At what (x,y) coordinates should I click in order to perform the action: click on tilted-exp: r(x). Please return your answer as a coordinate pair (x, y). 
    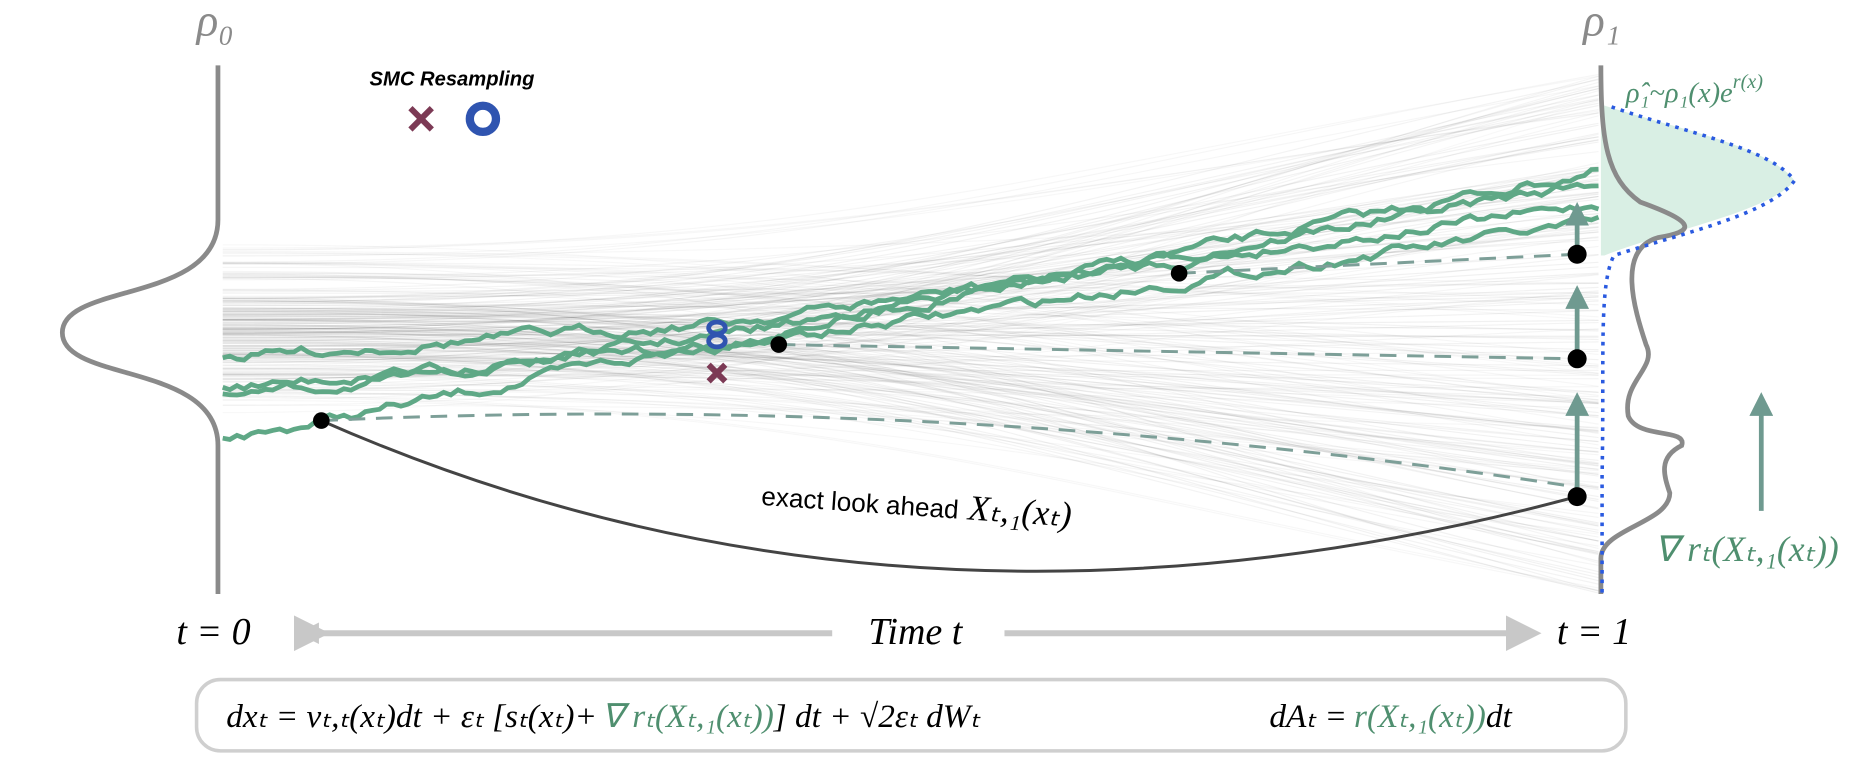
    Looking at the image, I should click on (1748, 82).